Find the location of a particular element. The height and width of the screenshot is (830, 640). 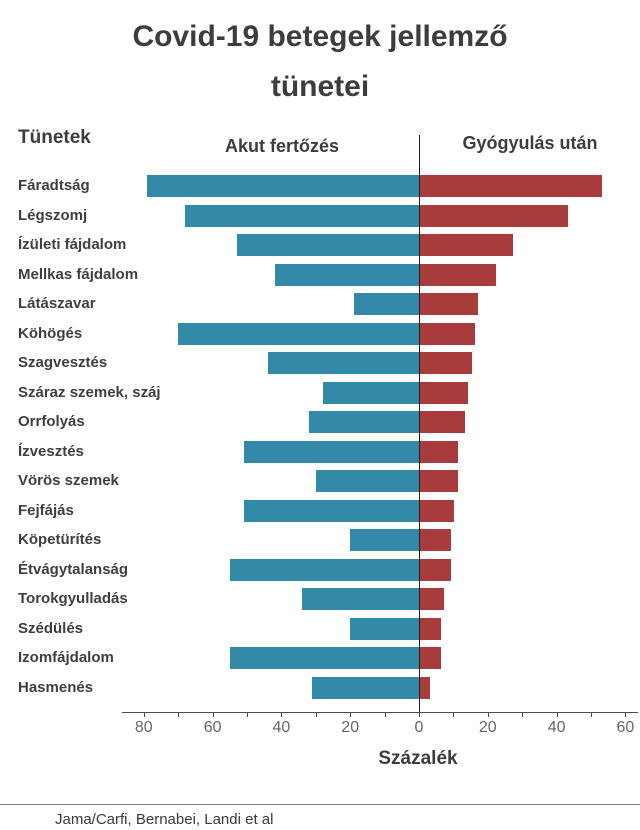

symptom-label: Látászavar is located at coordinates (57, 303).